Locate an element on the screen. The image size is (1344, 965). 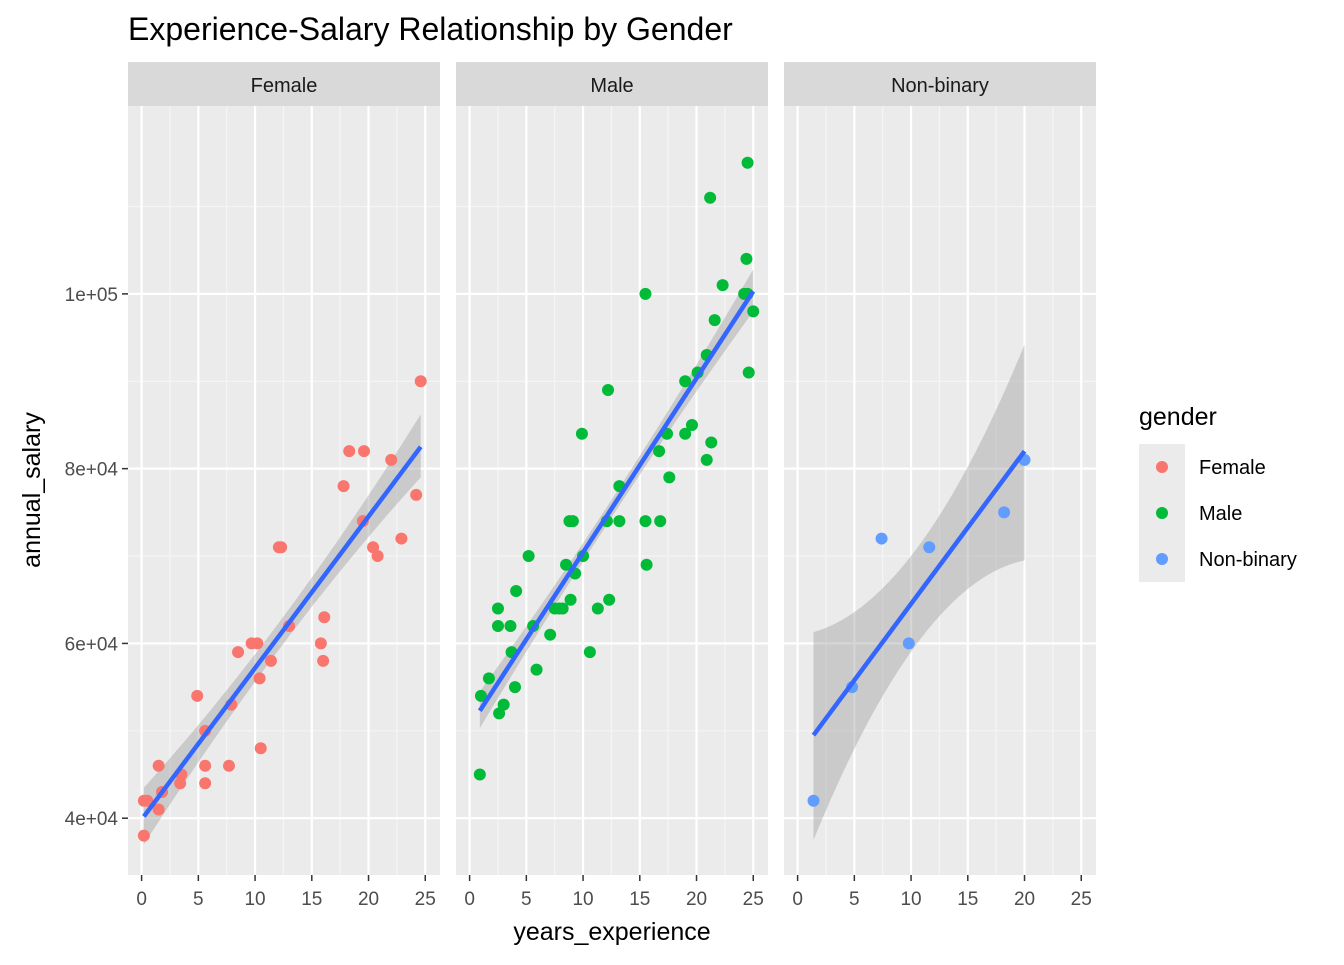
facet-strip-label: Female is located at coordinates (284, 86).